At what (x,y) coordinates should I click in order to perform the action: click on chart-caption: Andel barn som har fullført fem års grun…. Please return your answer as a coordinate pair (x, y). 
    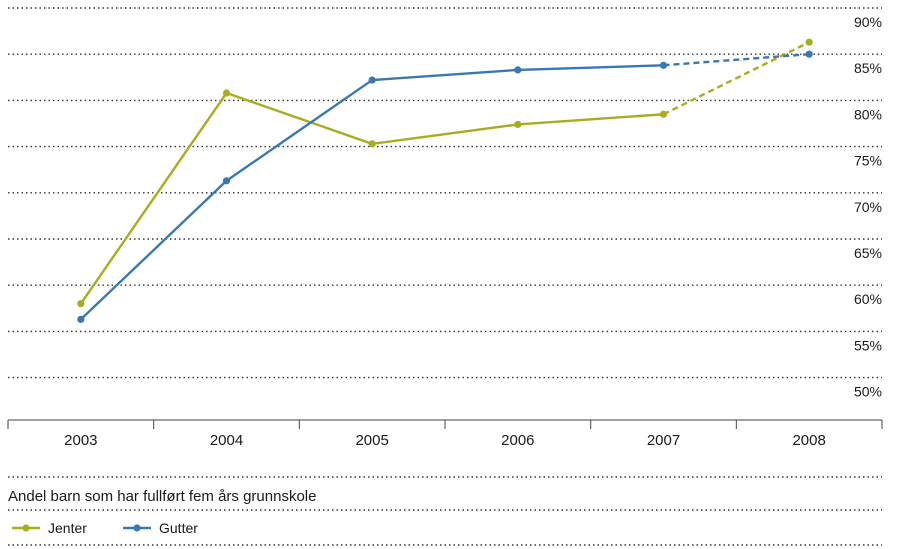
    Looking at the image, I should click on (162, 496).